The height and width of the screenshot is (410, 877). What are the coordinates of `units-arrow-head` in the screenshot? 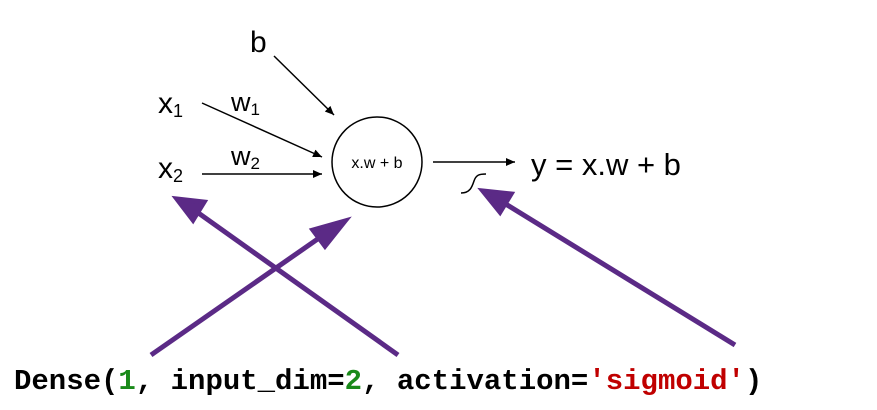 It's located at (330, 233).